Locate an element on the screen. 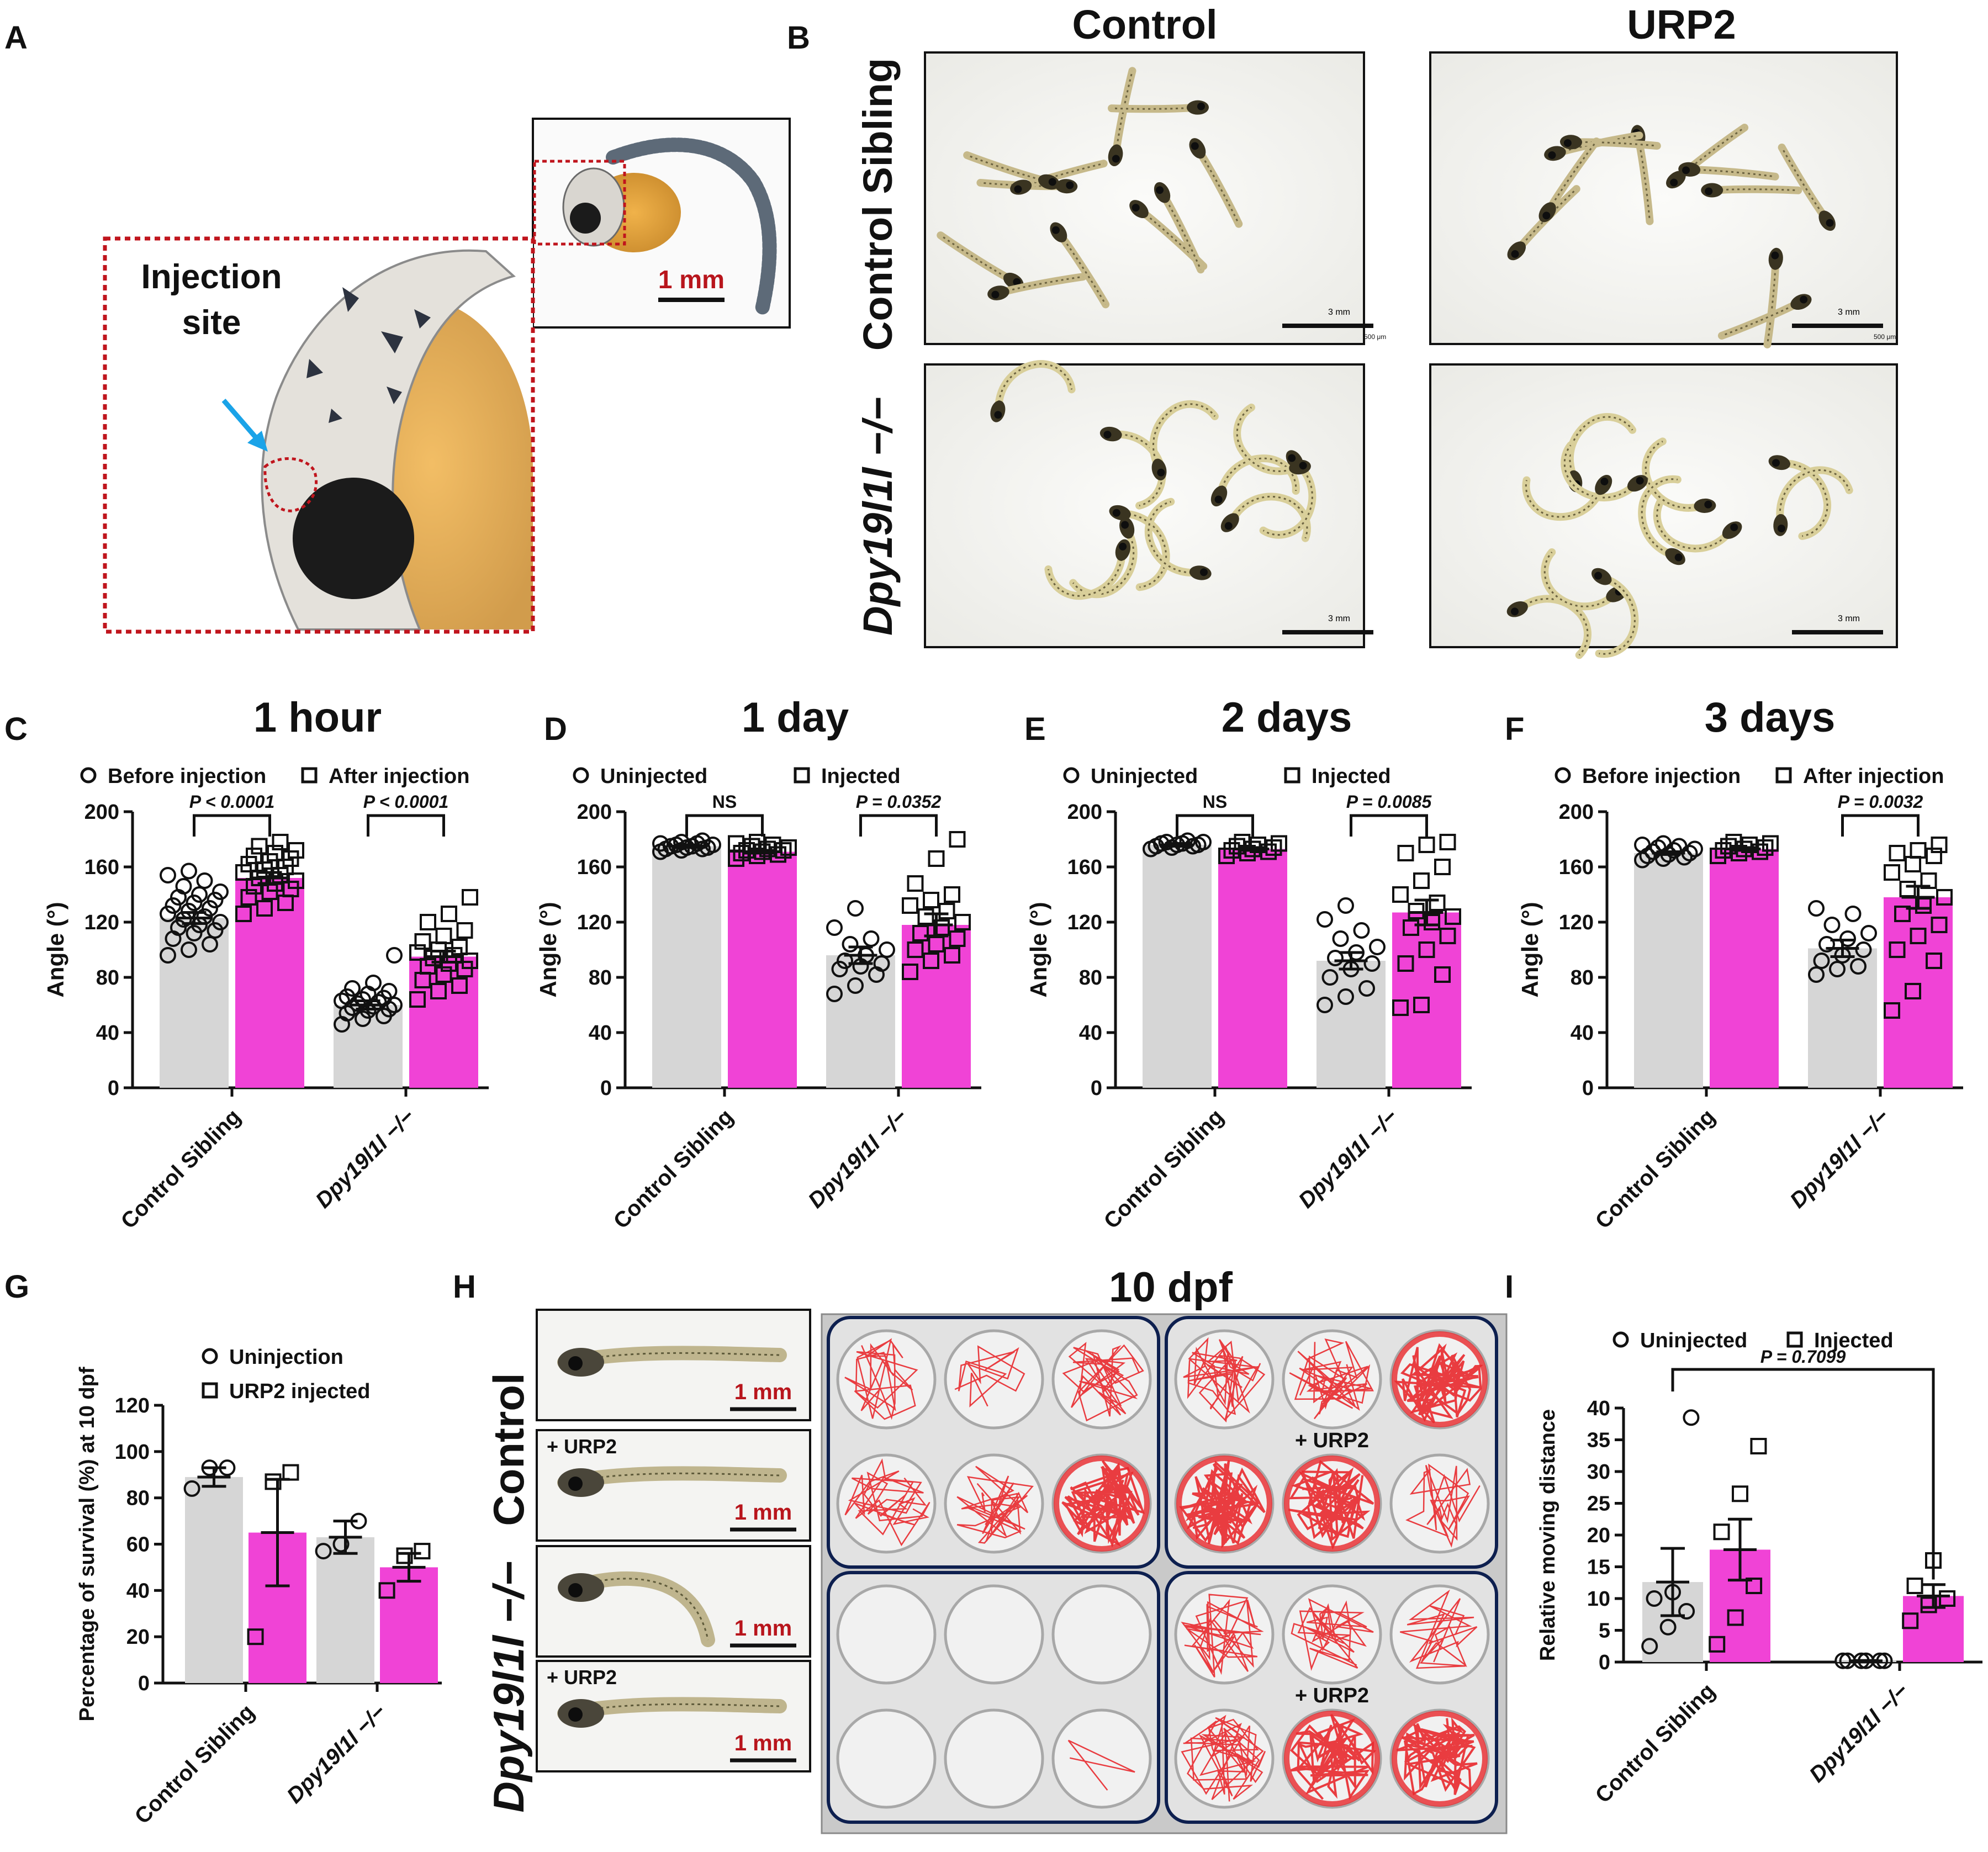  larva-eye is located at coordinates (575, 1363).